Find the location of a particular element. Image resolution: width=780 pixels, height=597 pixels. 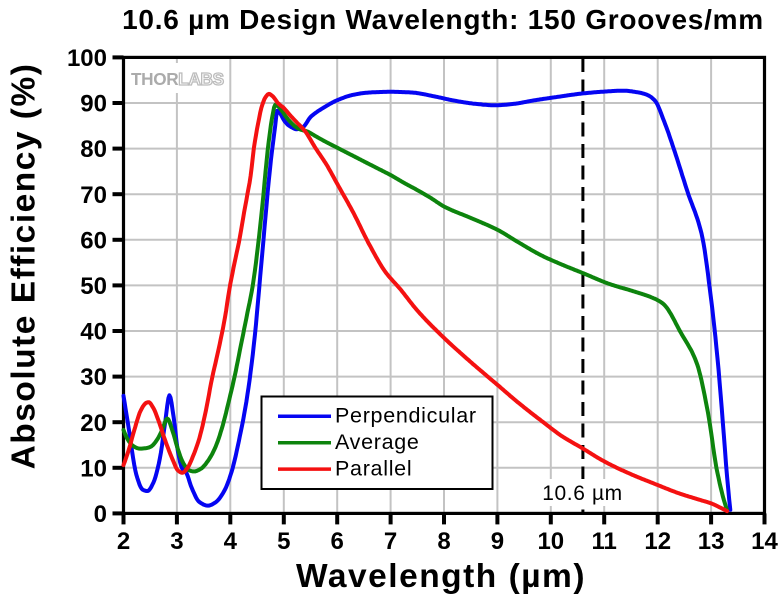

svg-text: 3 is located at coordinates (176, 541).